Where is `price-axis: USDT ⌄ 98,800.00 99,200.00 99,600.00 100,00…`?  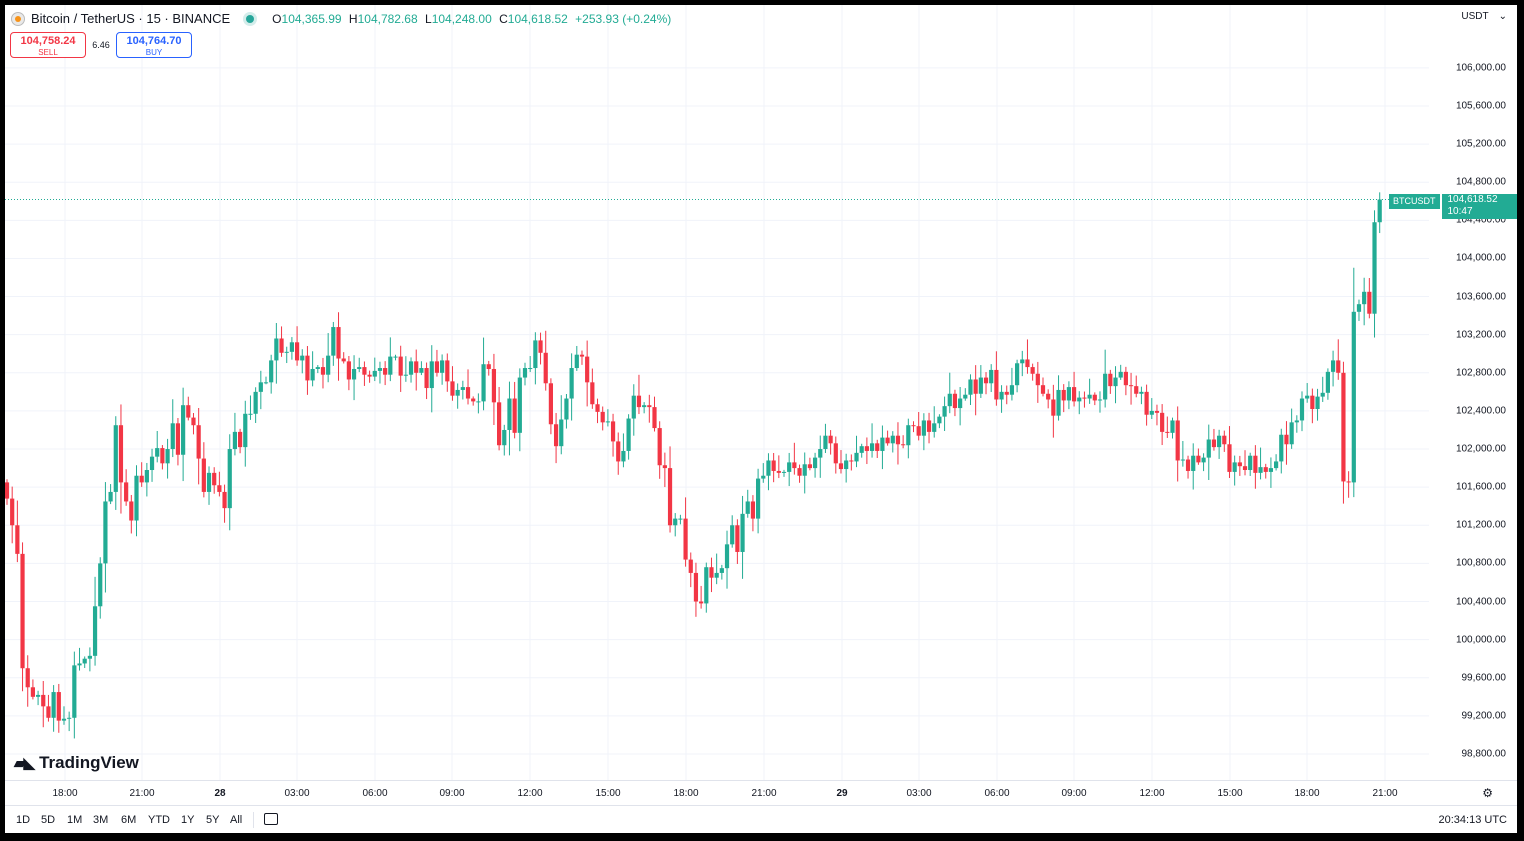
price-axis: USDT ⌄ 98,800.00 99,200.00 99,600.00 100,00… is located at coordinates (1473, 392).